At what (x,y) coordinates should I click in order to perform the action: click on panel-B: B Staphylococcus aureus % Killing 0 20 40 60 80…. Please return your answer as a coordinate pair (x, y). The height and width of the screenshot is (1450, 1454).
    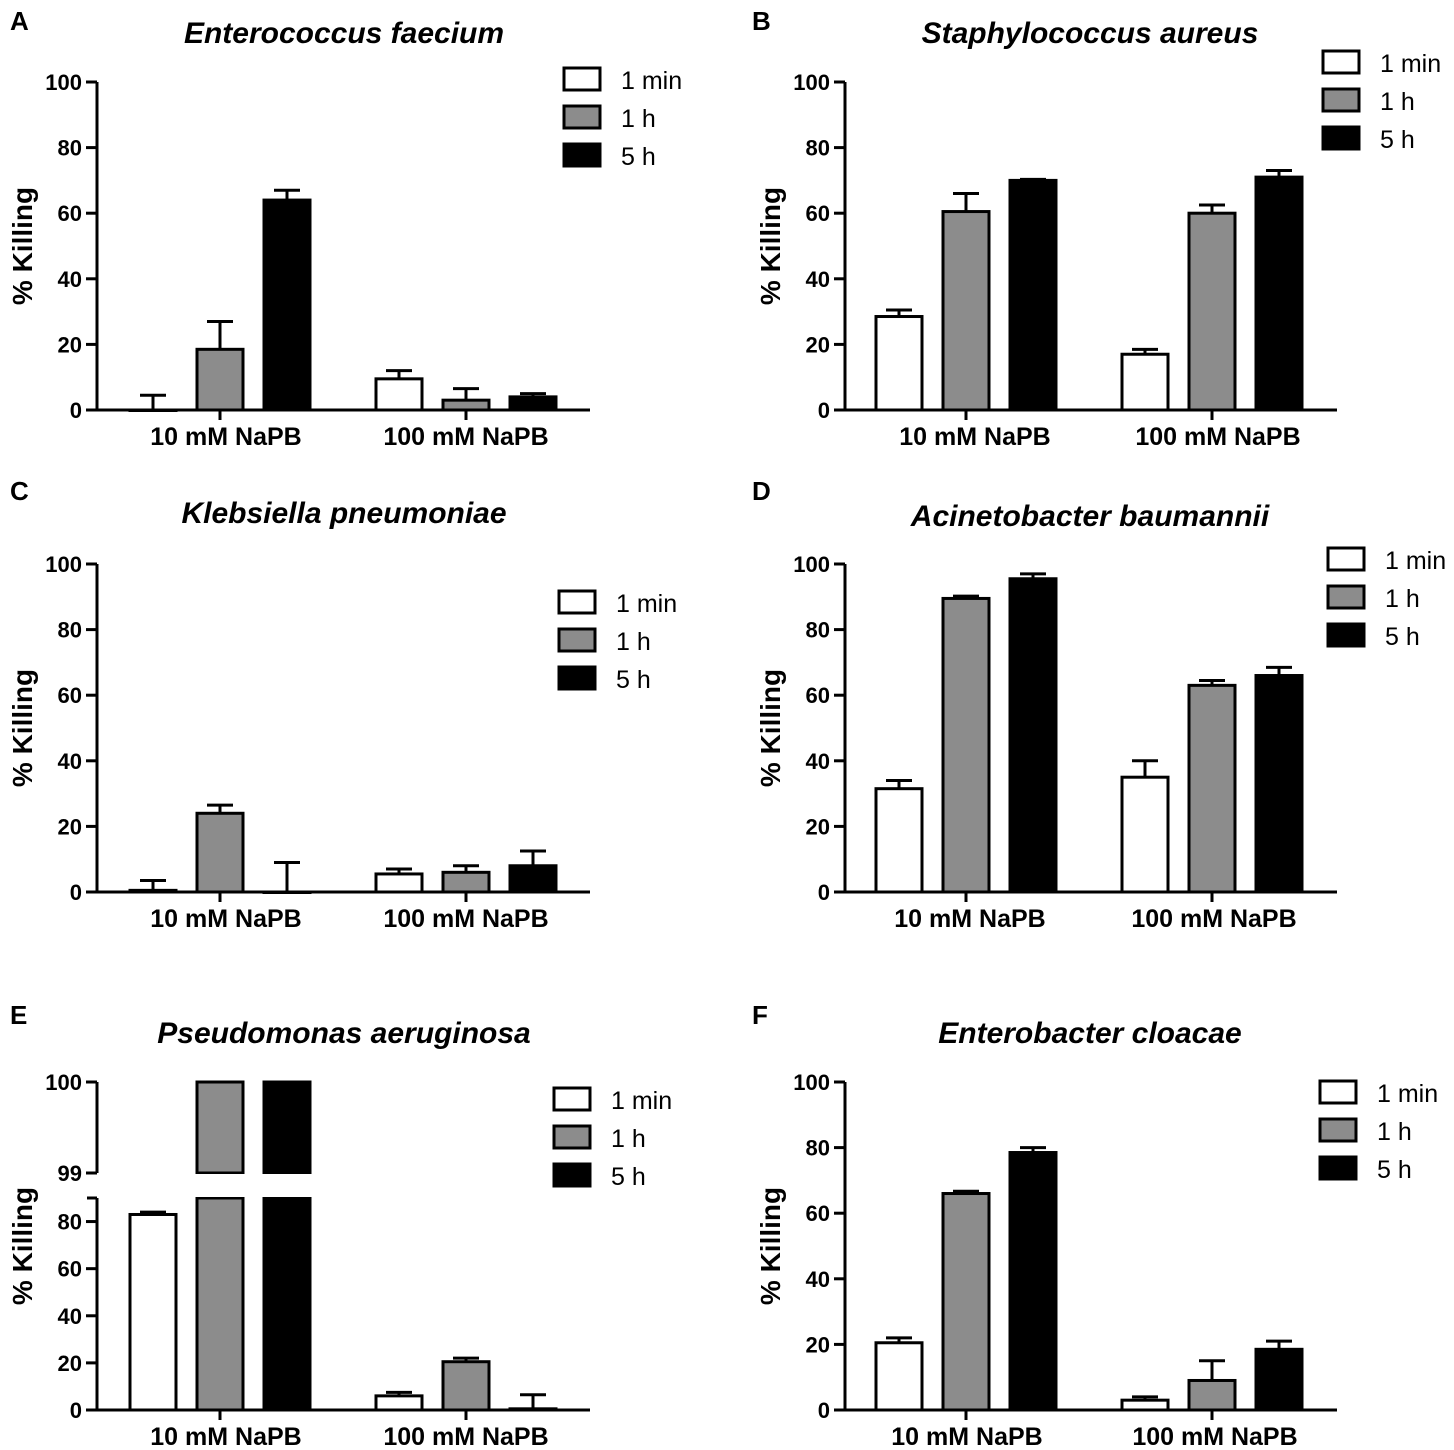
    Looking at the image, I should click on (1096, 228).